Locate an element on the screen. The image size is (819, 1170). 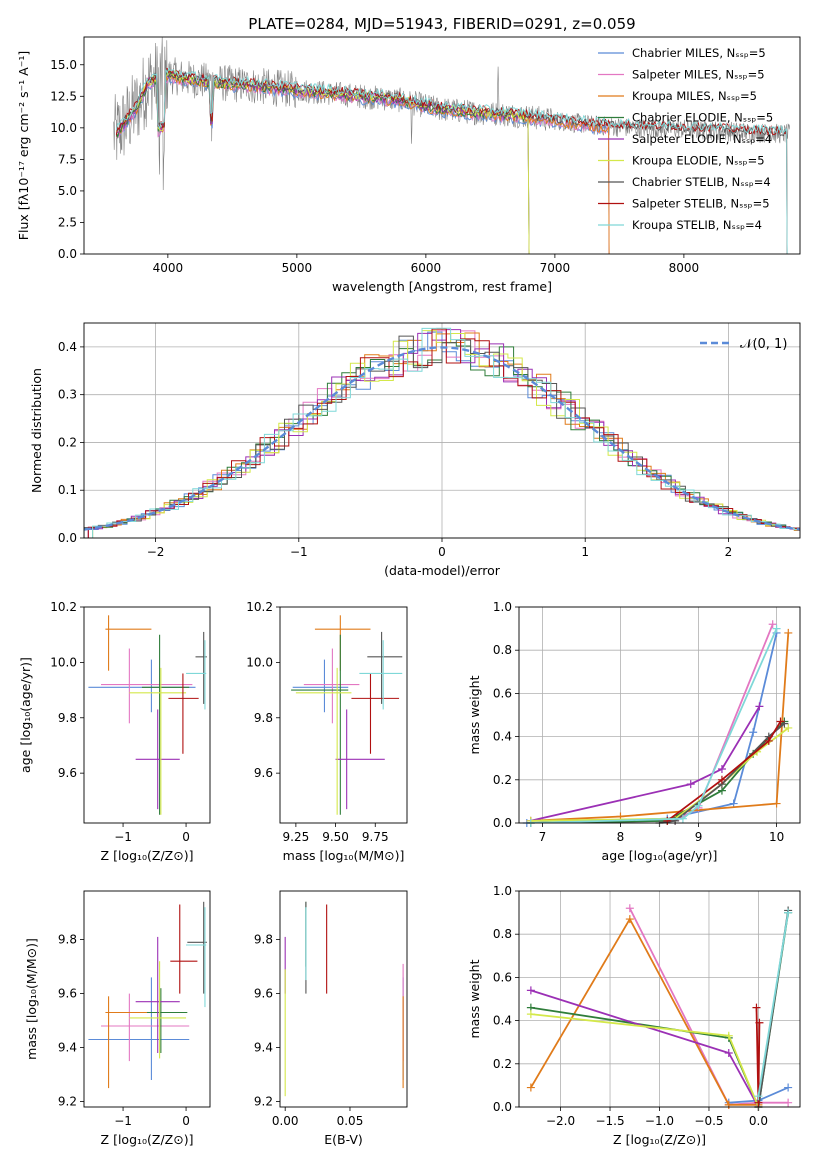
mass-age-ytick-label: 9.6 is located at coordinates (263, 773).